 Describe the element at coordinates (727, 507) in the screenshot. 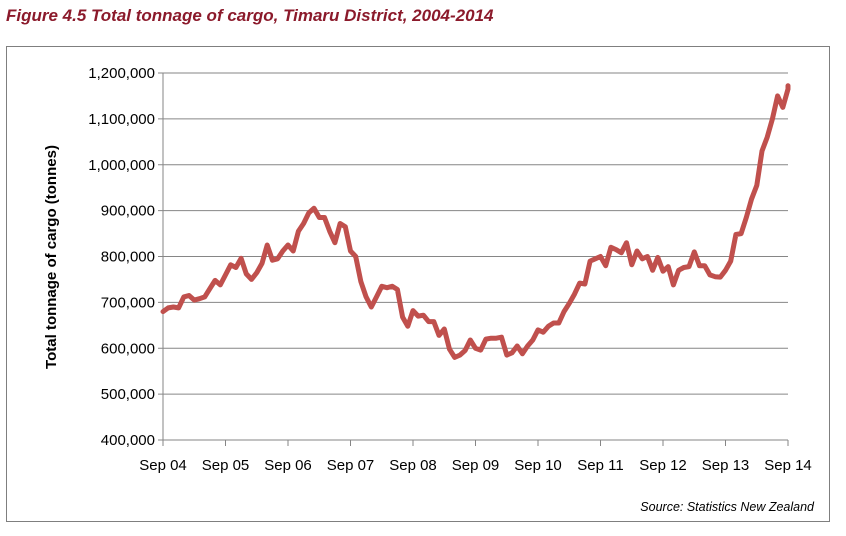

I see `source-note: Source: Statistics New Zealand` at that location.